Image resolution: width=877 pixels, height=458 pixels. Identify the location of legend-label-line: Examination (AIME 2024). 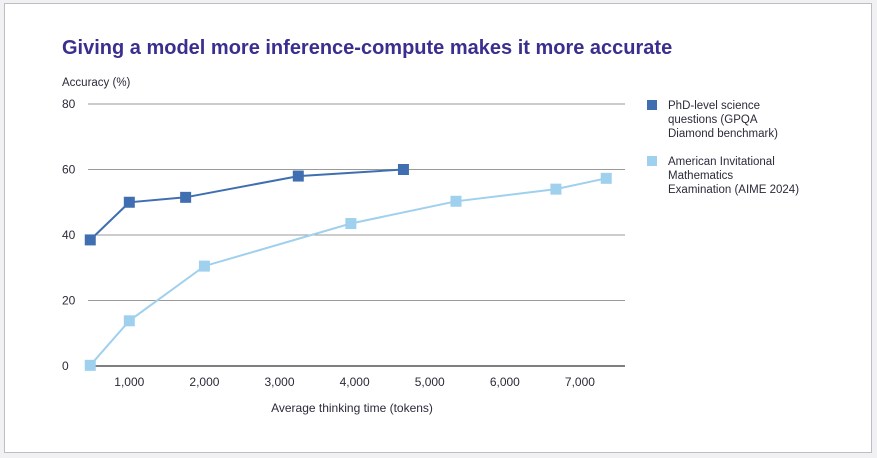
(733, 190).